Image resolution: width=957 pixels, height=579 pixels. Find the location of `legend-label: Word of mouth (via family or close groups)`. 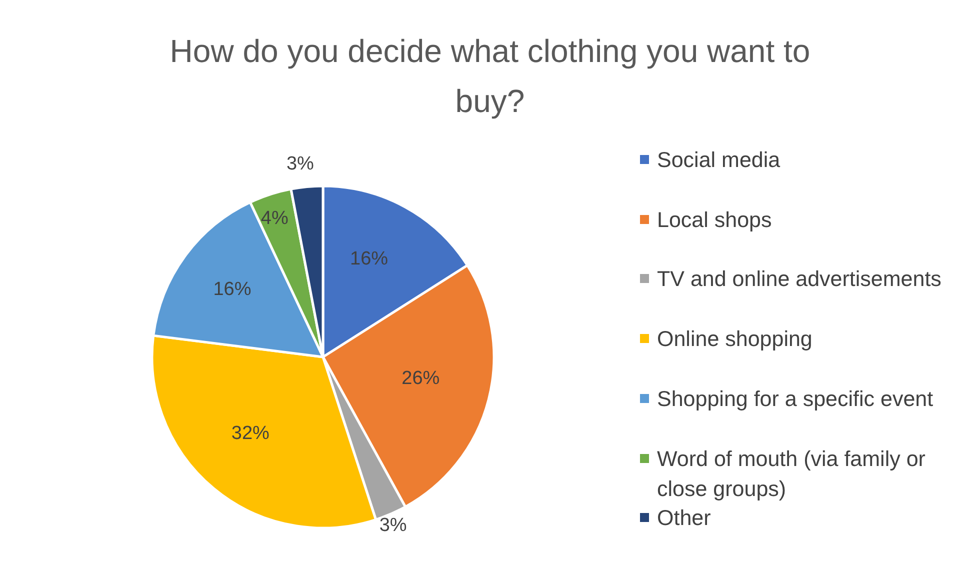

legend-label: Word of mouth (via family or close groups) is located at coordinates (791, 474).